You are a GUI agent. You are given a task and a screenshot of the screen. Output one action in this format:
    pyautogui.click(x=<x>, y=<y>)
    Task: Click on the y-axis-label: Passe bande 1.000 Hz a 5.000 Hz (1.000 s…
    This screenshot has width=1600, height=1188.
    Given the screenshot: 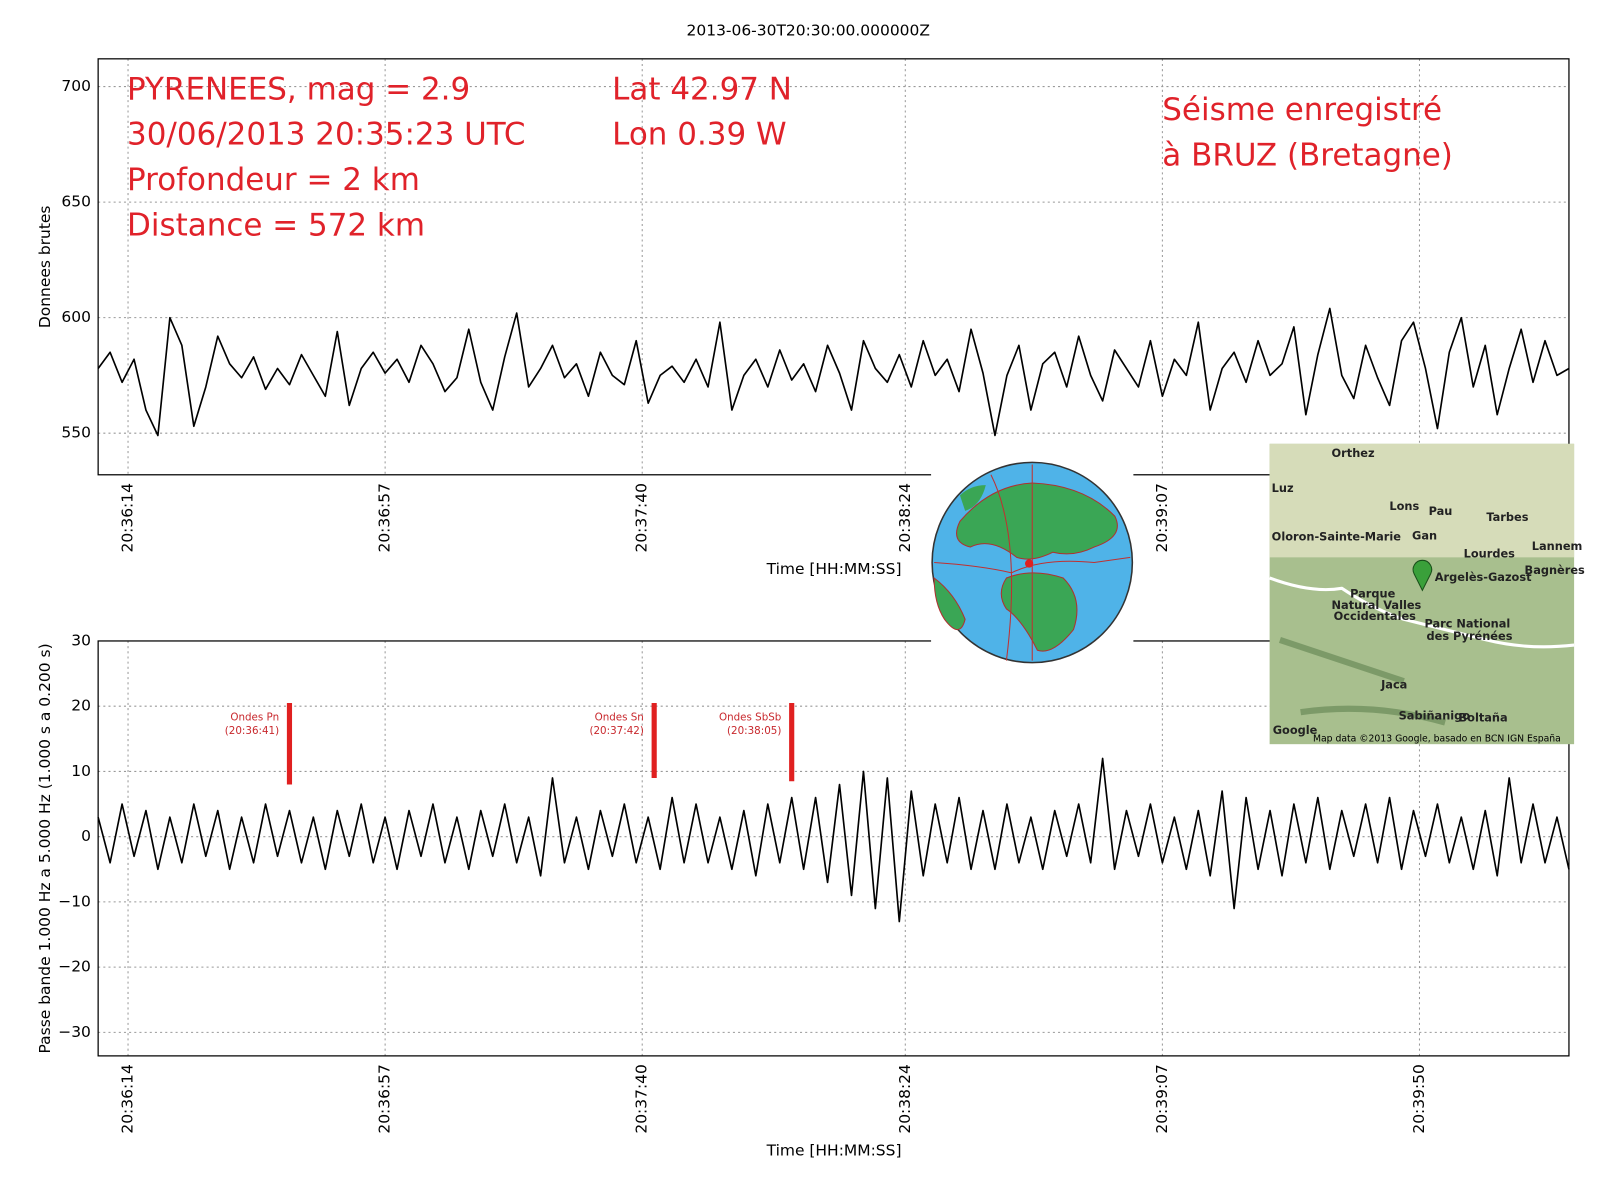 What is the action you would take?
    pyautogui.click(x=45, y=848)
    